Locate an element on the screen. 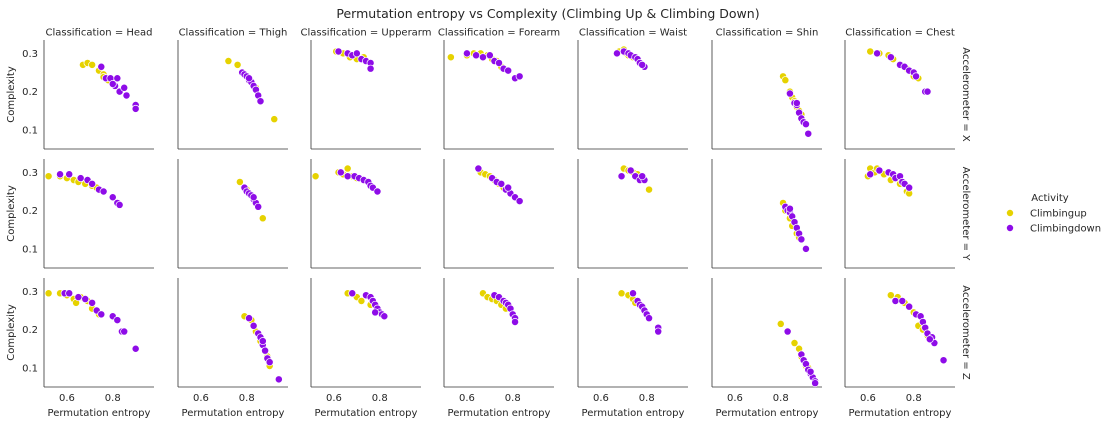 The height and width of the screenshot is (426, 1108). panel-r2-c5: 0.6 0.8 Permutation entropy is located at coordinates (766, 348).